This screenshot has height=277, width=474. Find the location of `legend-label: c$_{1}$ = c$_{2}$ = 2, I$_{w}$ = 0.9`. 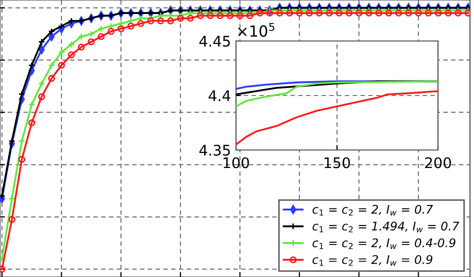

legend-label: c$_{1}$ = c$_{2}$ = 2, I$_{w}$ = 0.9 is located at coordinates (372, 260).